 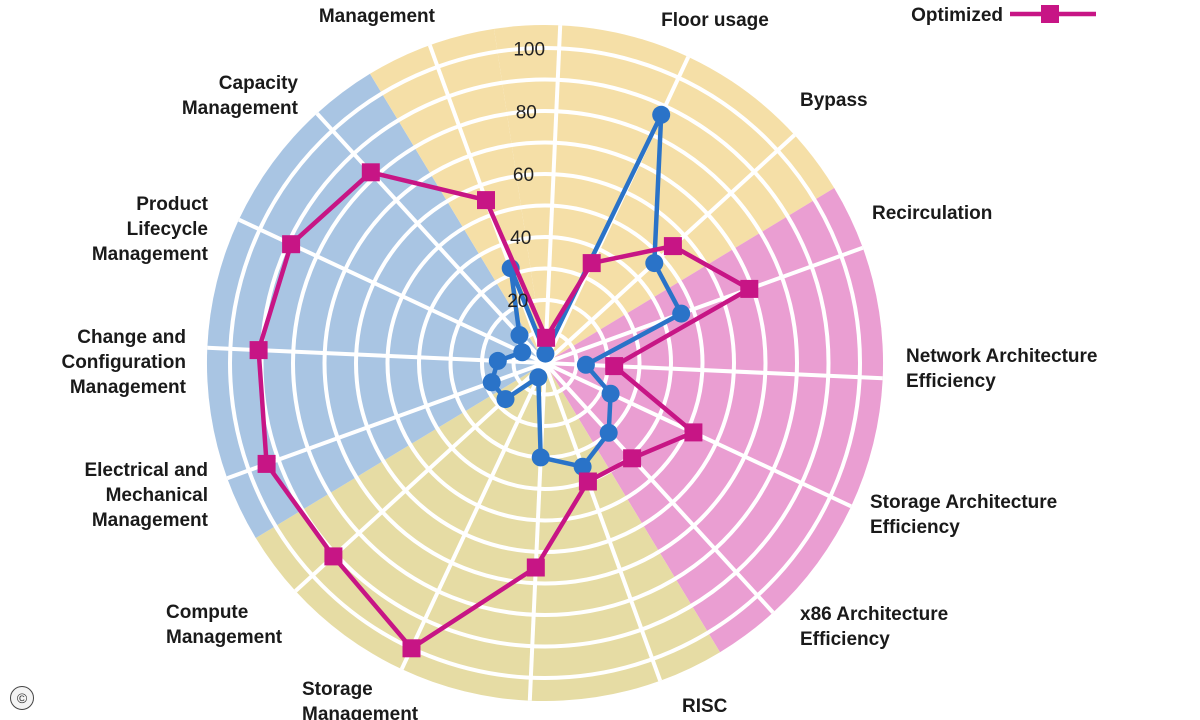 What do you see at coordinates (1050, 14) in the screenshot?
I see `legend-marker-optimized` at bounding box center [1050, 14].